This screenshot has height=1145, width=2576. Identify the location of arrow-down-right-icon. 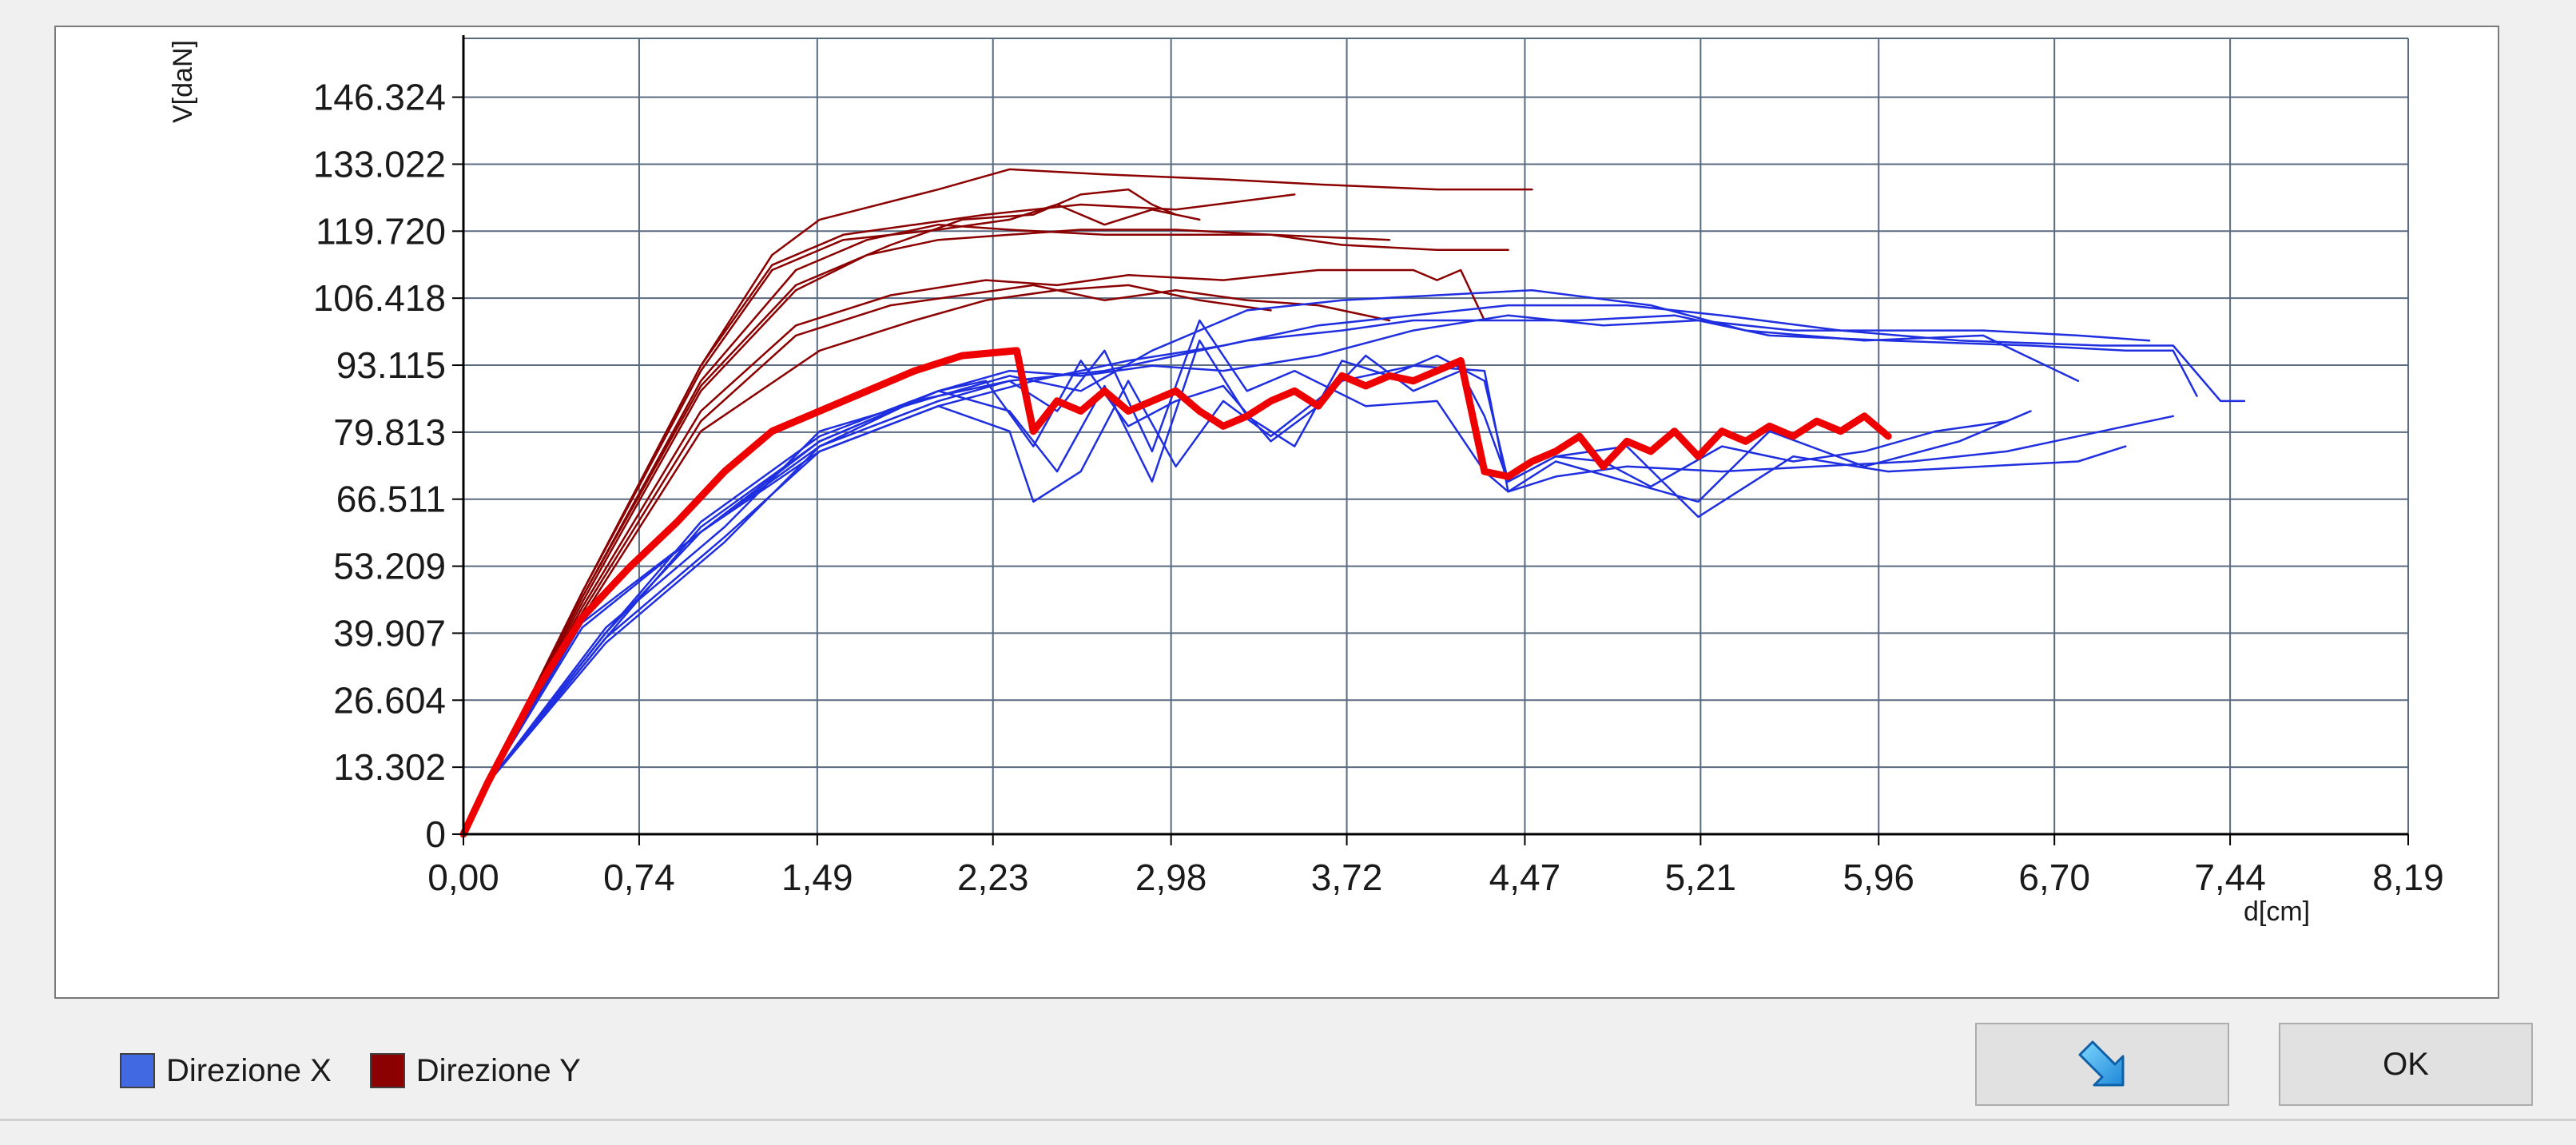
(2101, 1063).